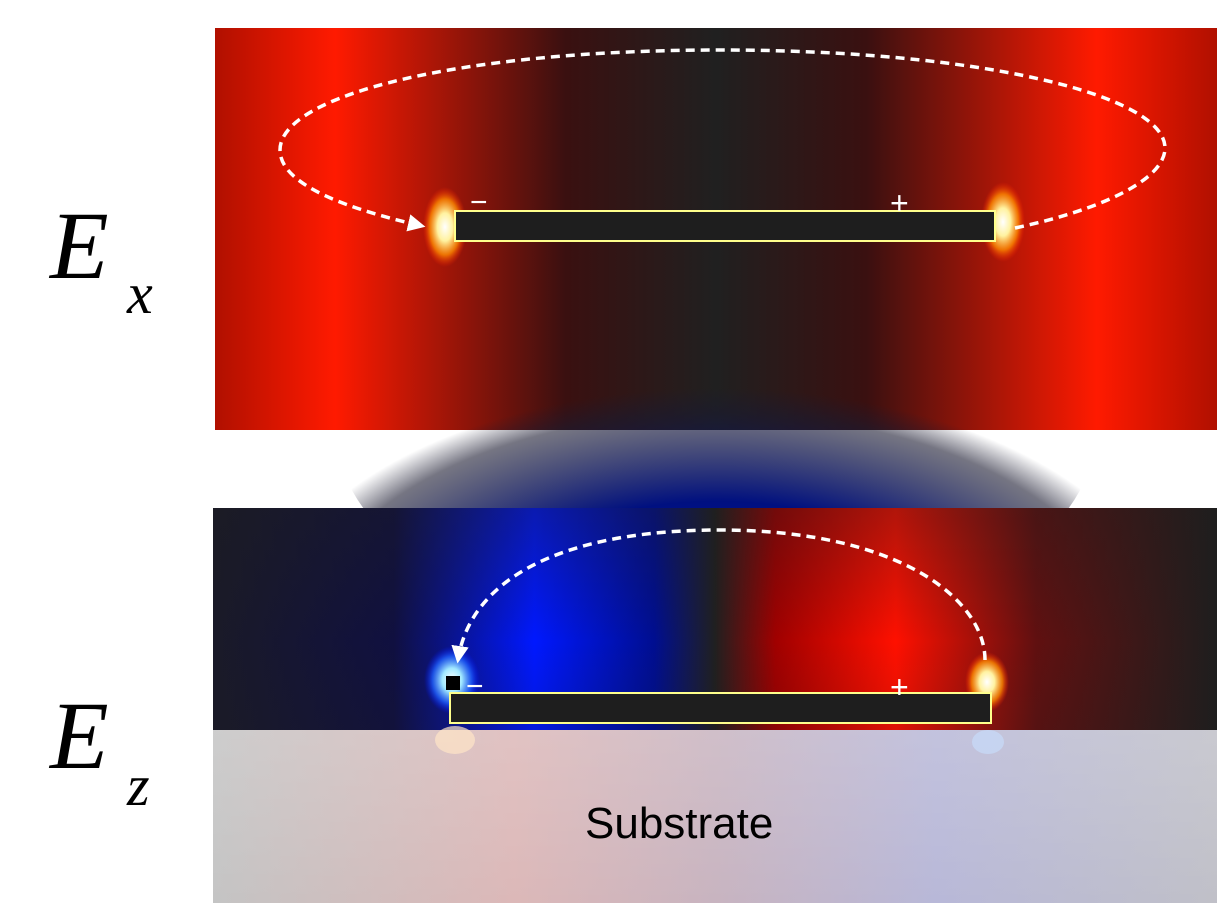 This screenshot has width=1217, height=903. Describe the element at coordinates (988, 742) in the screenshot. I see `substrate-glow-right` at that location.